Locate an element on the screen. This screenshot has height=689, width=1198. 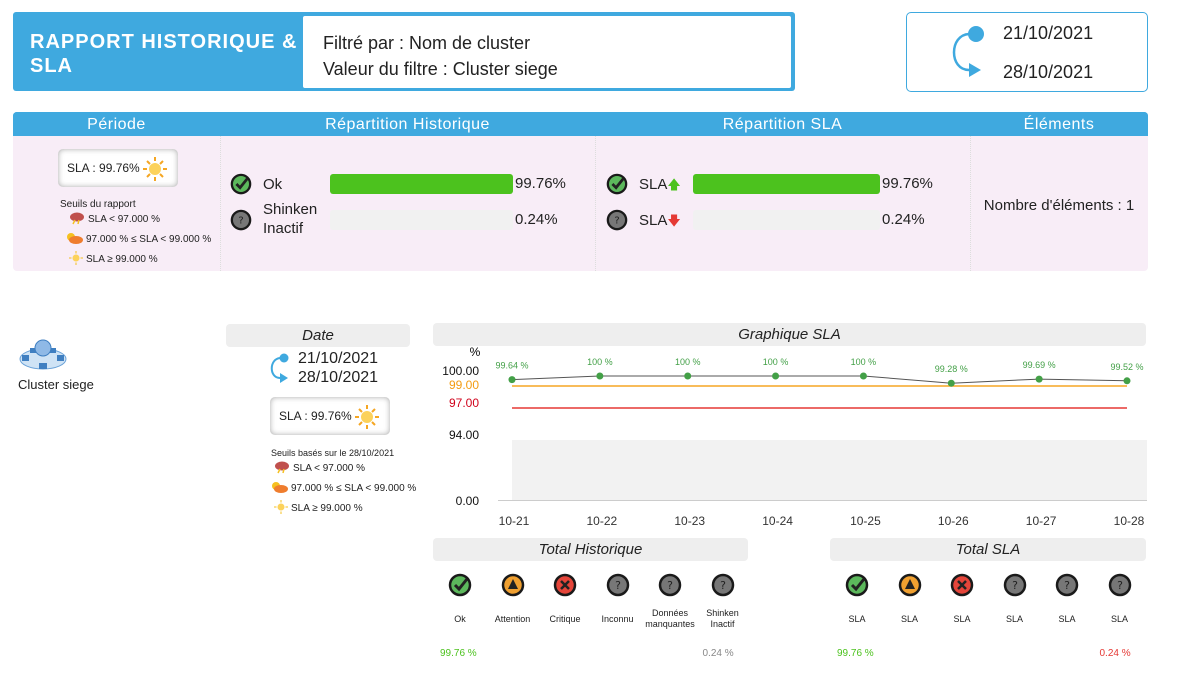
filter-value: Valeur du filtre : Cluster siege is located at coordinates (440, 69).